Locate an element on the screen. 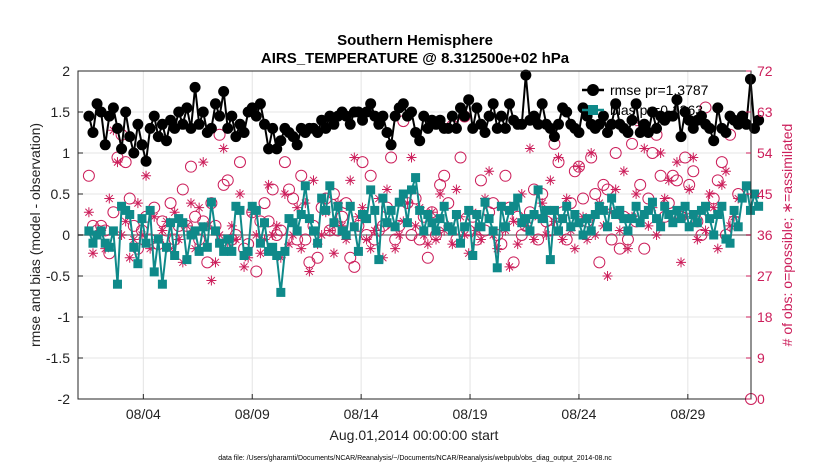 Image resolution: width=830 pixels, height=470 pixels. y2-tick-label: 63 is located at coordinates (765, 112).